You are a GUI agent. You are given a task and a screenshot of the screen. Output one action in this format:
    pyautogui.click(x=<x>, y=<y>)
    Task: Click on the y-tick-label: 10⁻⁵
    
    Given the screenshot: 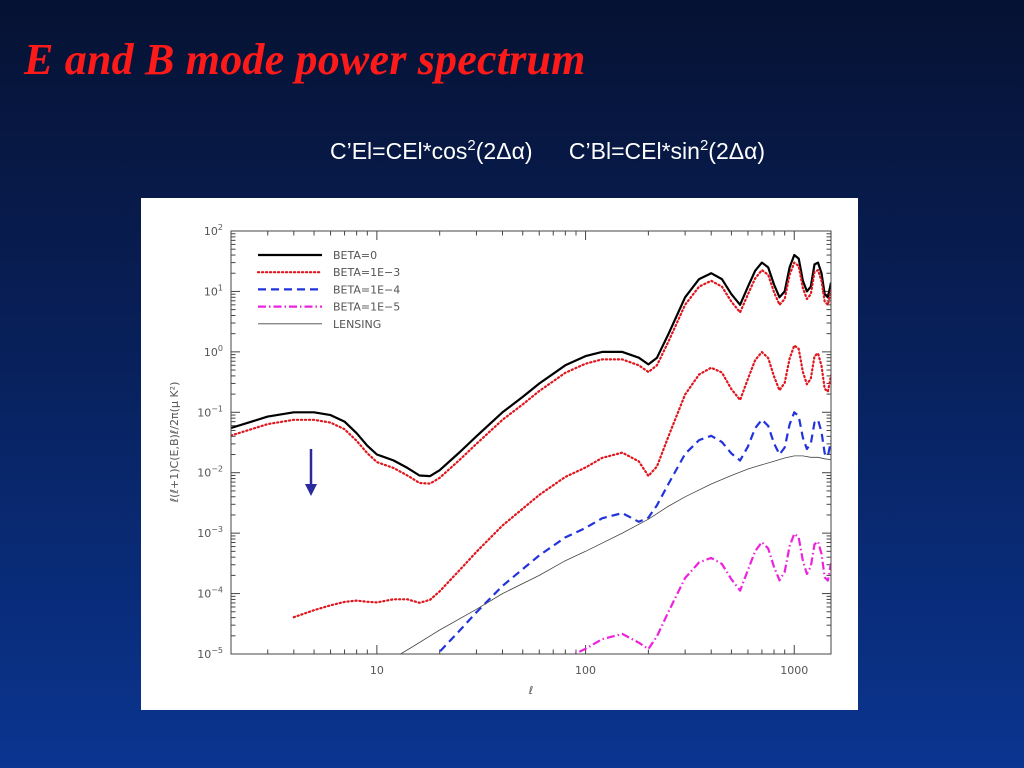 What is the action you would take?
    pyautogui.click(x=210, y=653)
    